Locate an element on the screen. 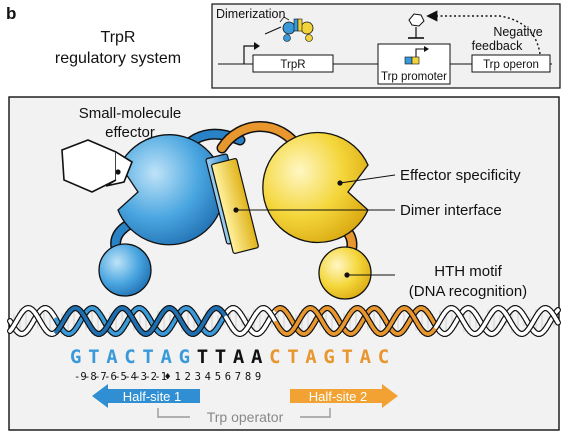  dimer-interface-helices is located at coordinates (232, 203).